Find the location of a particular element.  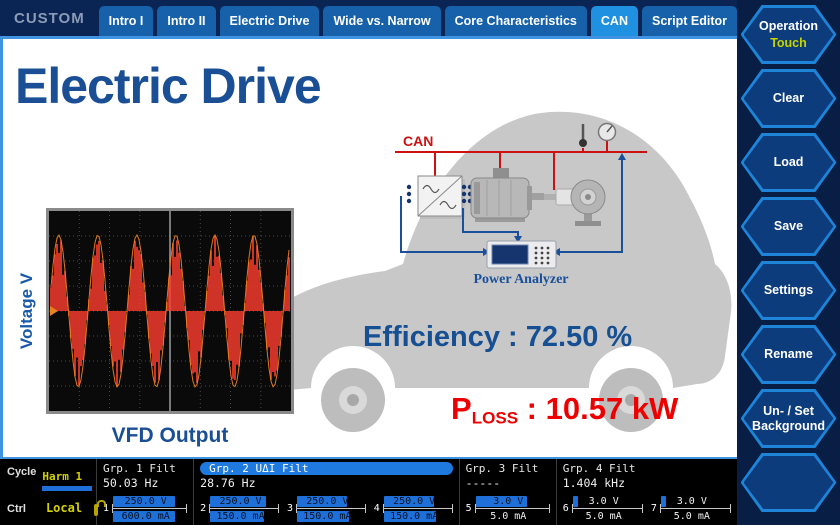

efficiency-label: Efficiency is located at coordinates (431, 337).